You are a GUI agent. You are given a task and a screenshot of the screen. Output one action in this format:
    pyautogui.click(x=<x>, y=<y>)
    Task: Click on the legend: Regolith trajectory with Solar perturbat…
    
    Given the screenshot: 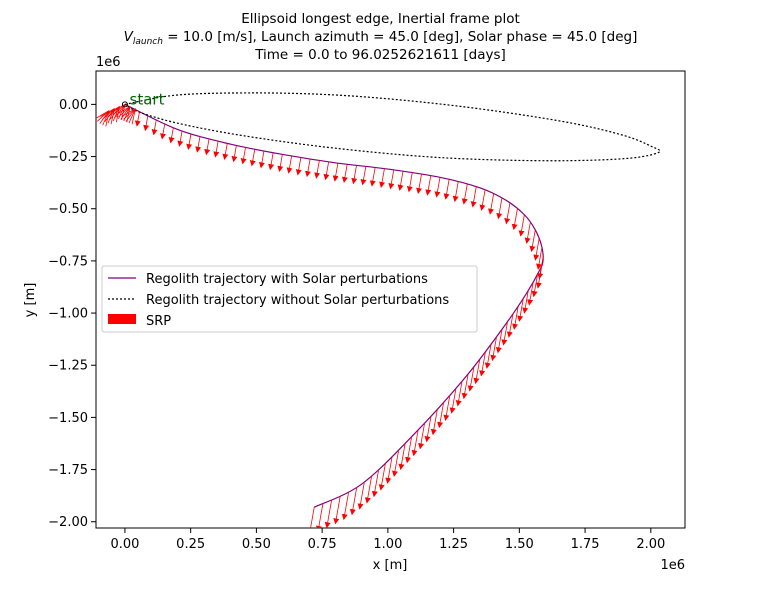 What is the action you would take?
    pyautogui.click(x=289, y=299)
    